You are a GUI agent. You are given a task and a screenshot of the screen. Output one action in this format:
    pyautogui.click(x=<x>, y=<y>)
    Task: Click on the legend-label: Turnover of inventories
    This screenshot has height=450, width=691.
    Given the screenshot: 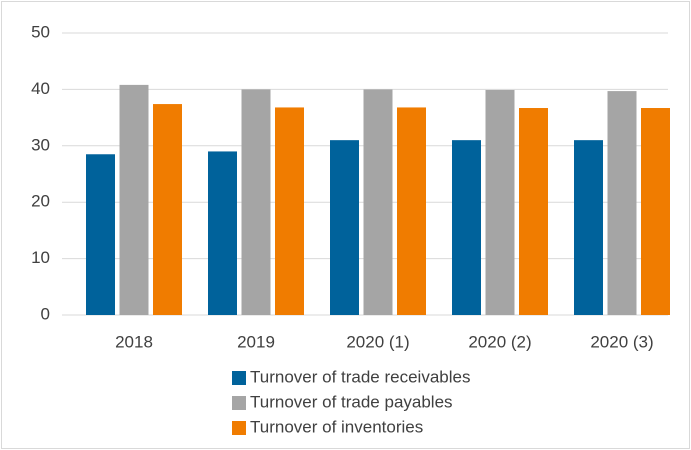 What is the action you would take?
    pyautogui.click(x=336, y=426)
    